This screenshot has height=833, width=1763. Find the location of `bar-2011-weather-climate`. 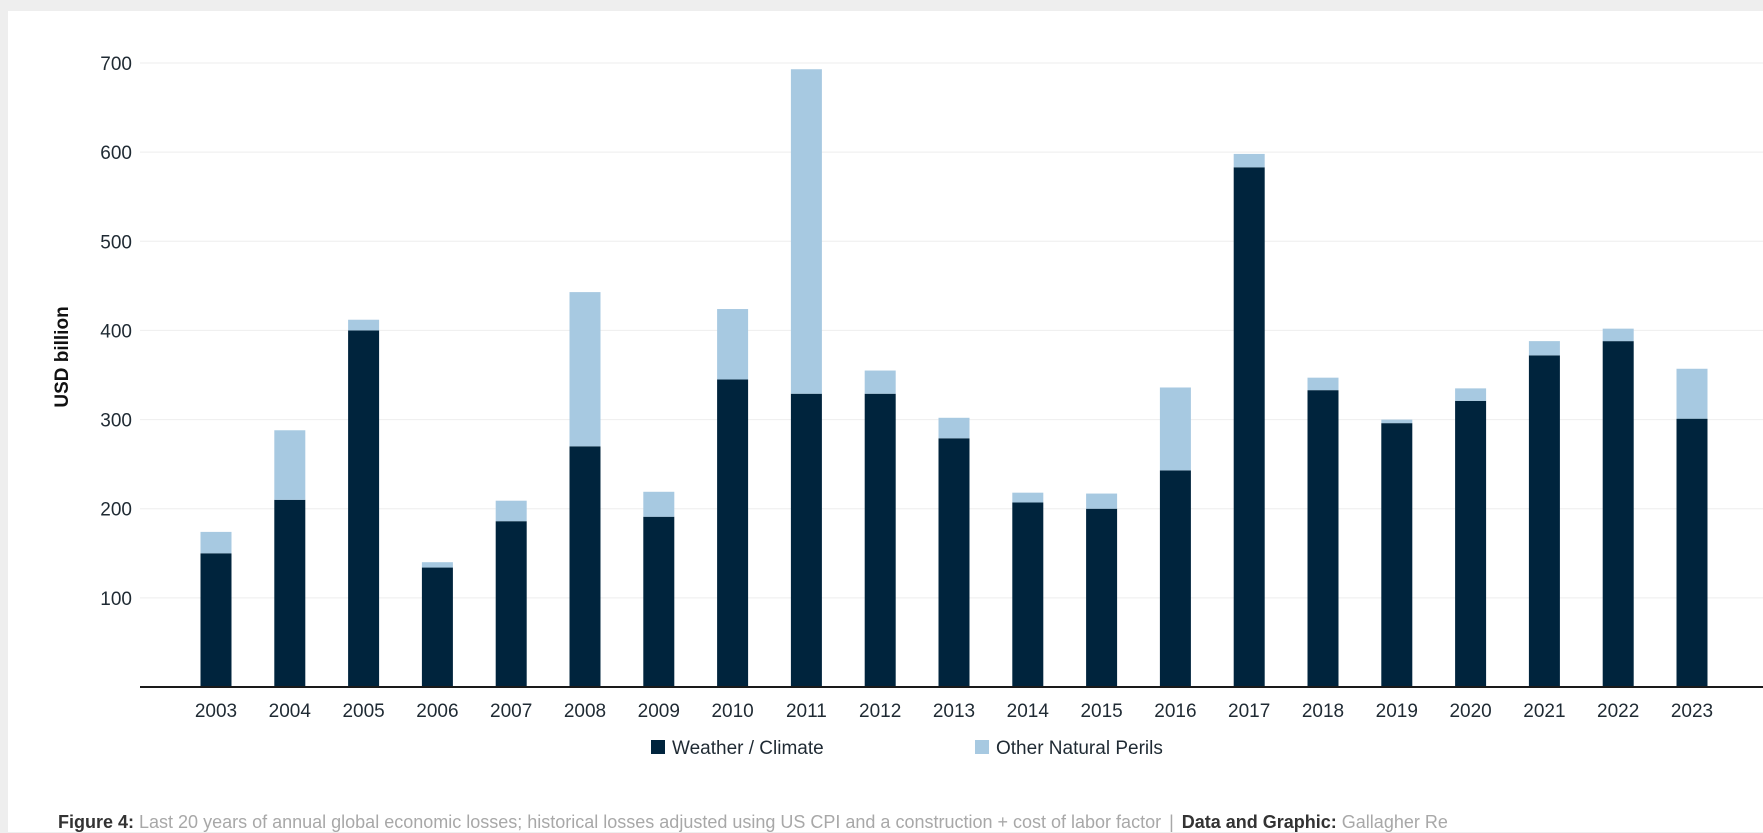

bar-2011-weather-climate is located at coordinates (806, 540).